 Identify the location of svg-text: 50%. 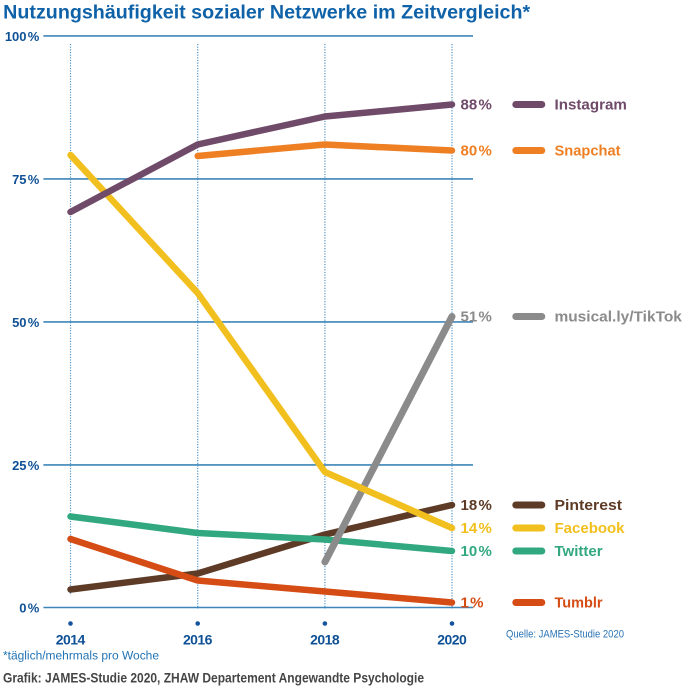
(26, 322).